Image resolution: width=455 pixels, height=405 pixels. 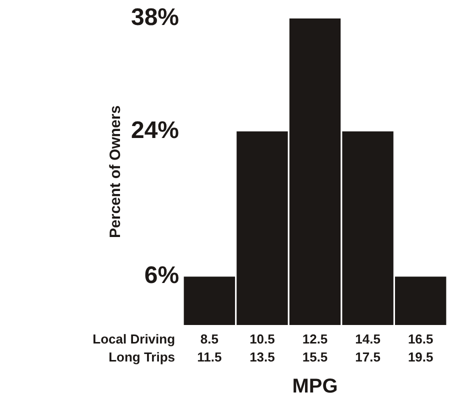 What do you see at coordinates (115, 171) in the screenshot?
I see `y-axis-title: Percent of Owners` at bounding box center [115, 171].